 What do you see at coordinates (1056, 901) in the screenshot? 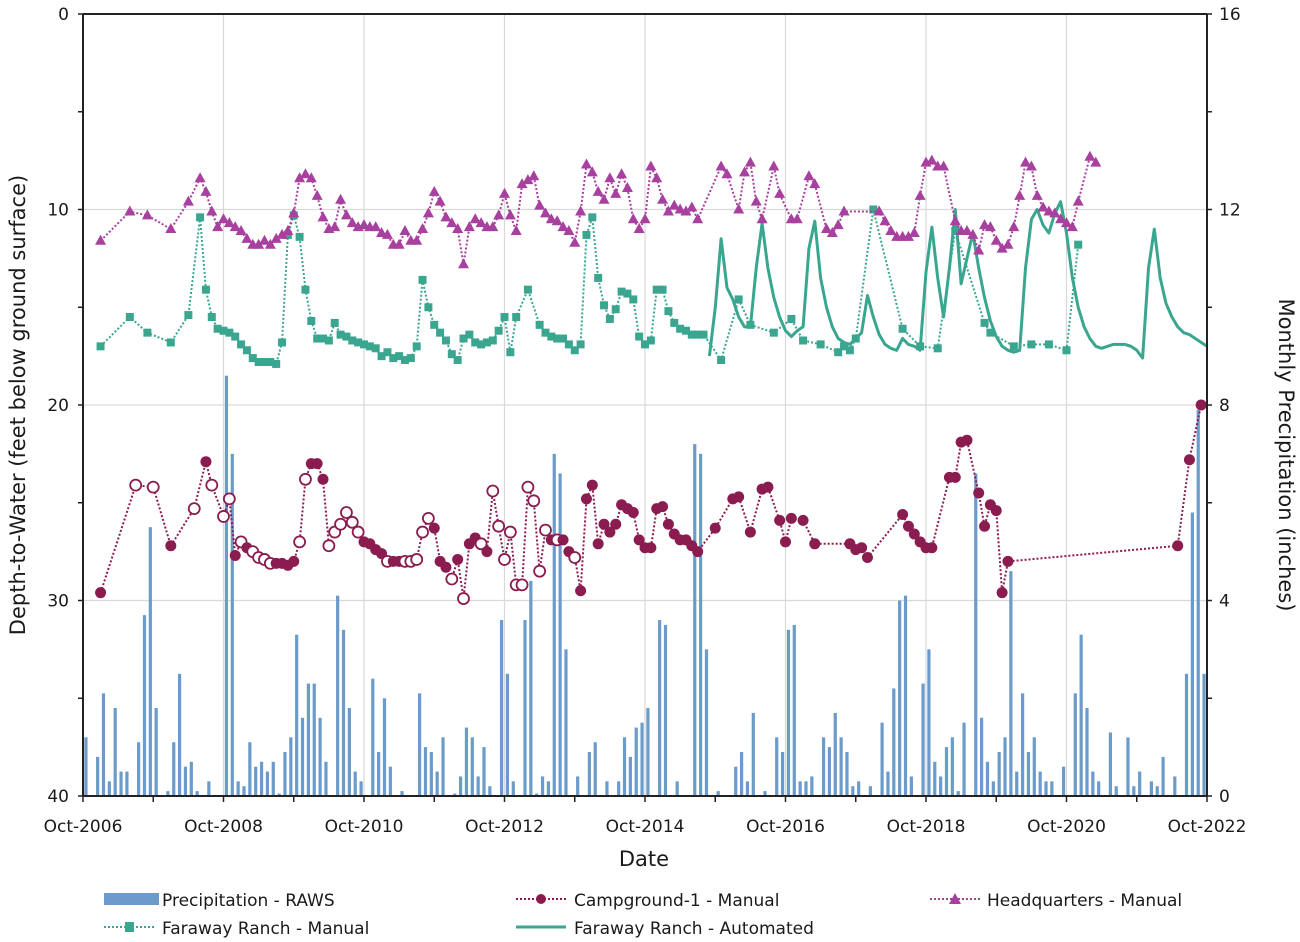
I see `legend-item-headquarters: Headquarters - Manual` at bounding box center [1056, 901].